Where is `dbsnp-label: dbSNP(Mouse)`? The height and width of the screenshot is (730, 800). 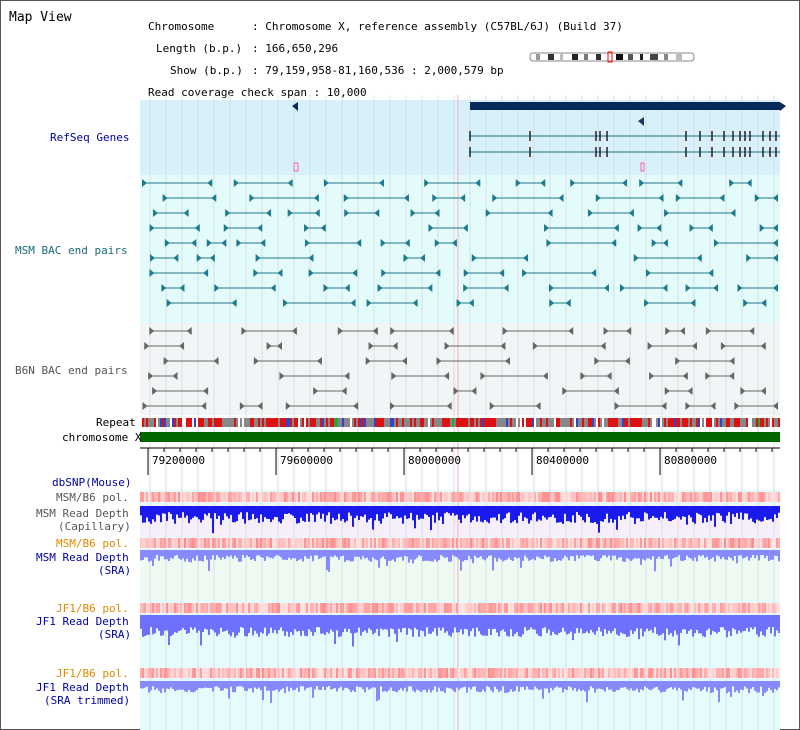
dbsnp-label: dbSNP(Mouse) is located at coordinates (92, 482).